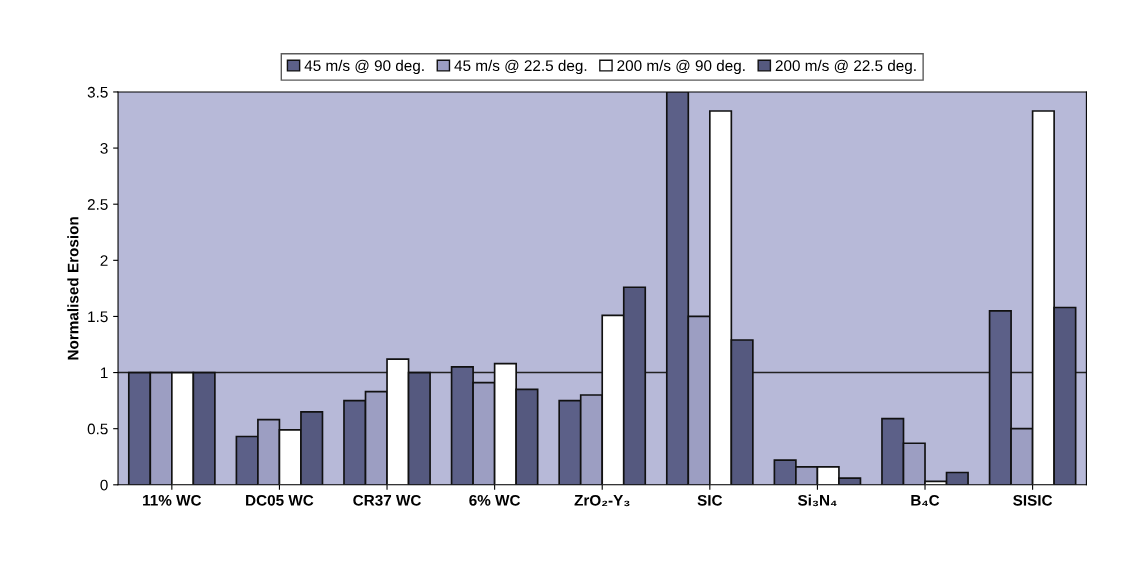  I want to click on legend-label: 200 m/s @ 22.5 deg., so click(845, 67).